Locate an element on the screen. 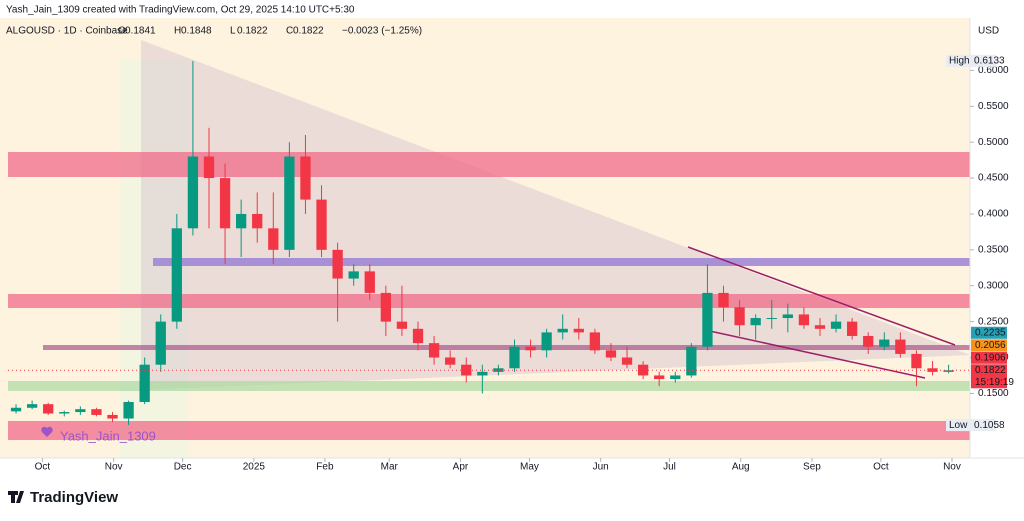 This screenshot has width=1024, height=521. marker-label: Low is located at coordinates (958, 425).